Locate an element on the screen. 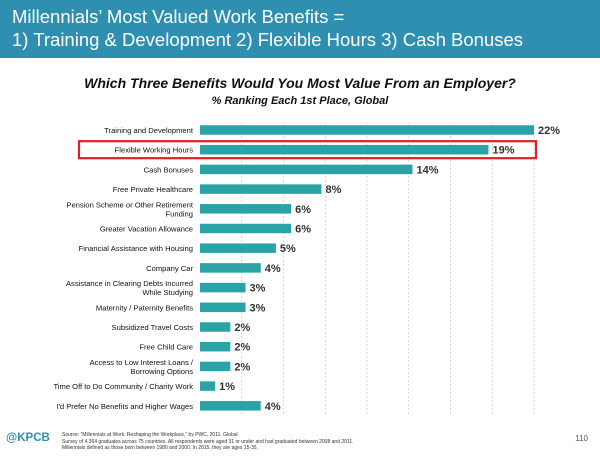 Image resolution: width=600 pixels, height=456 pixels. value-label: 8% is located at coordinates (333, 190).